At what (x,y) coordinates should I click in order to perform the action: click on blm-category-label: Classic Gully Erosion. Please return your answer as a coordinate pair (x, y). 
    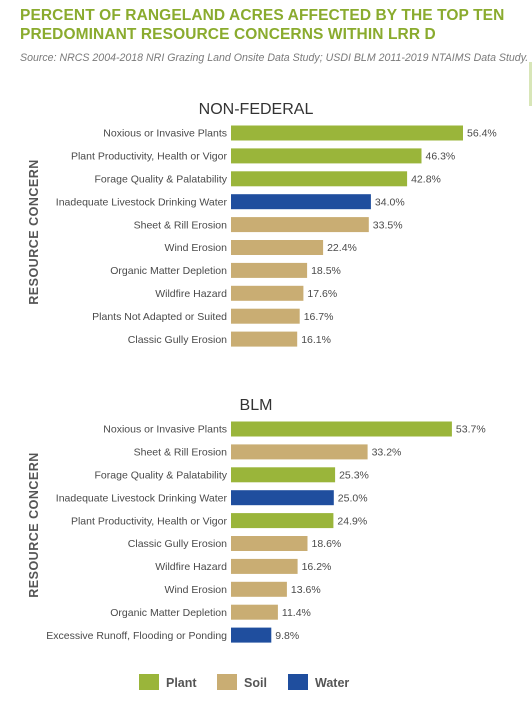
    Looking at the image, I should click on (177, 544).